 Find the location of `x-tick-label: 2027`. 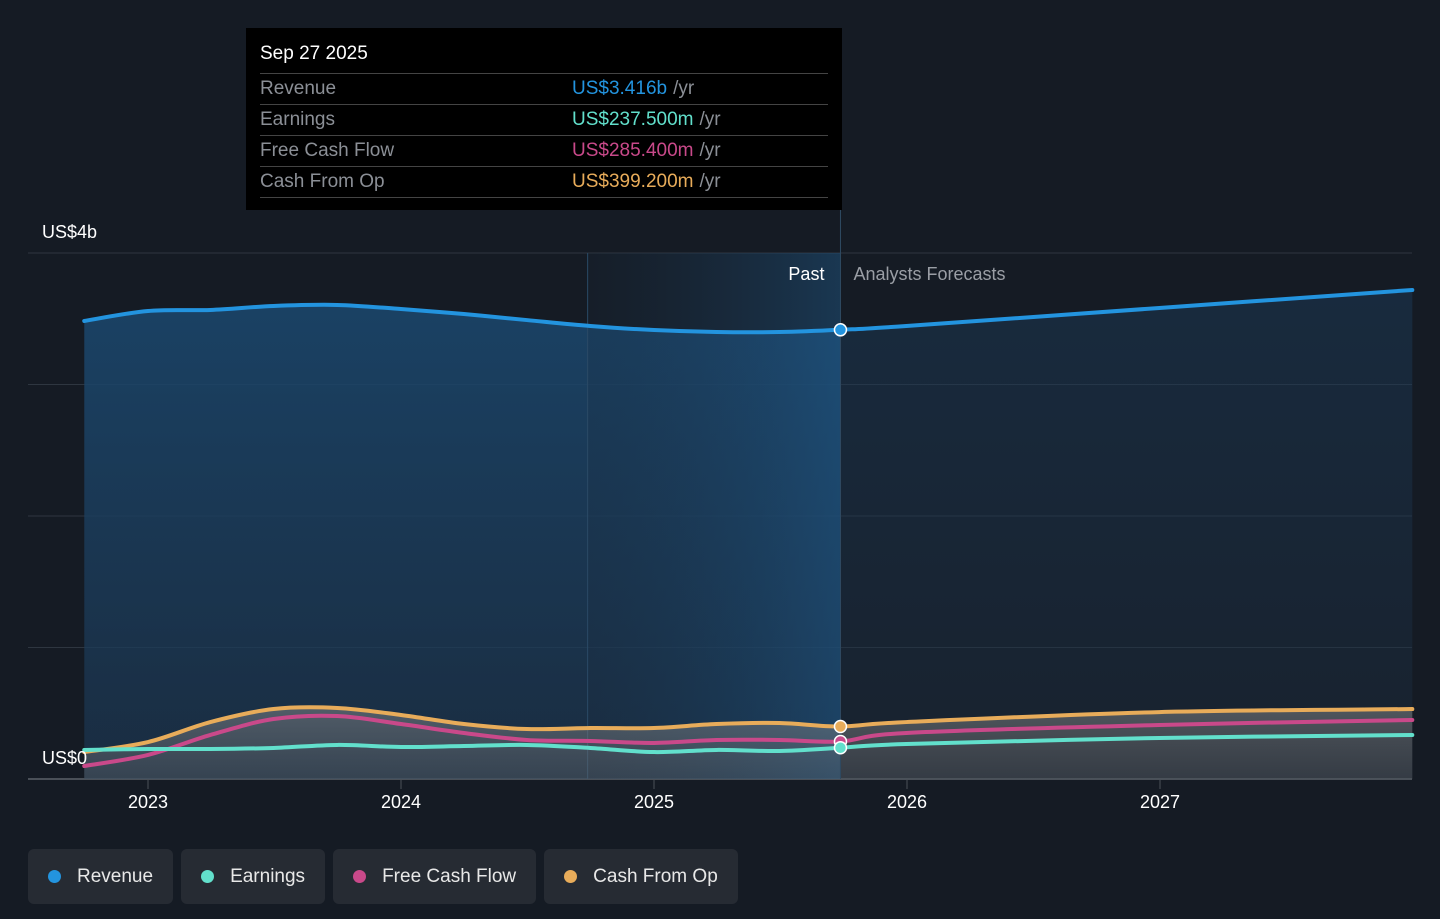

x-tick-label: 2027 is located at coordinates (1160, 802).